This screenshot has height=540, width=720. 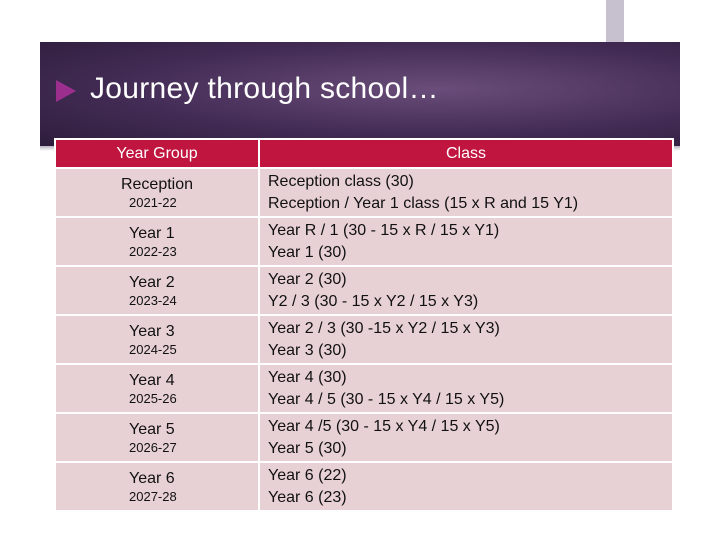 I want to click on year-group-cell: Year 2 2023-24, so click(x=157, y=290).